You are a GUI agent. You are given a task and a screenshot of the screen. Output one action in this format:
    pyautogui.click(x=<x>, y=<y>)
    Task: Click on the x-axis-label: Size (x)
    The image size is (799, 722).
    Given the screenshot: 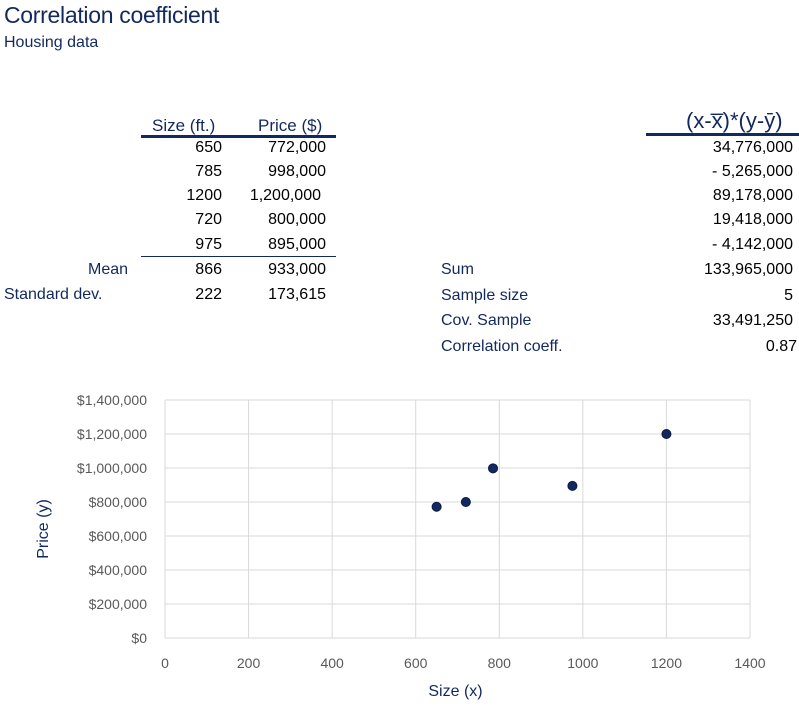 What is the action you would take?
    pyautogui.click(x=455, y=691)
    